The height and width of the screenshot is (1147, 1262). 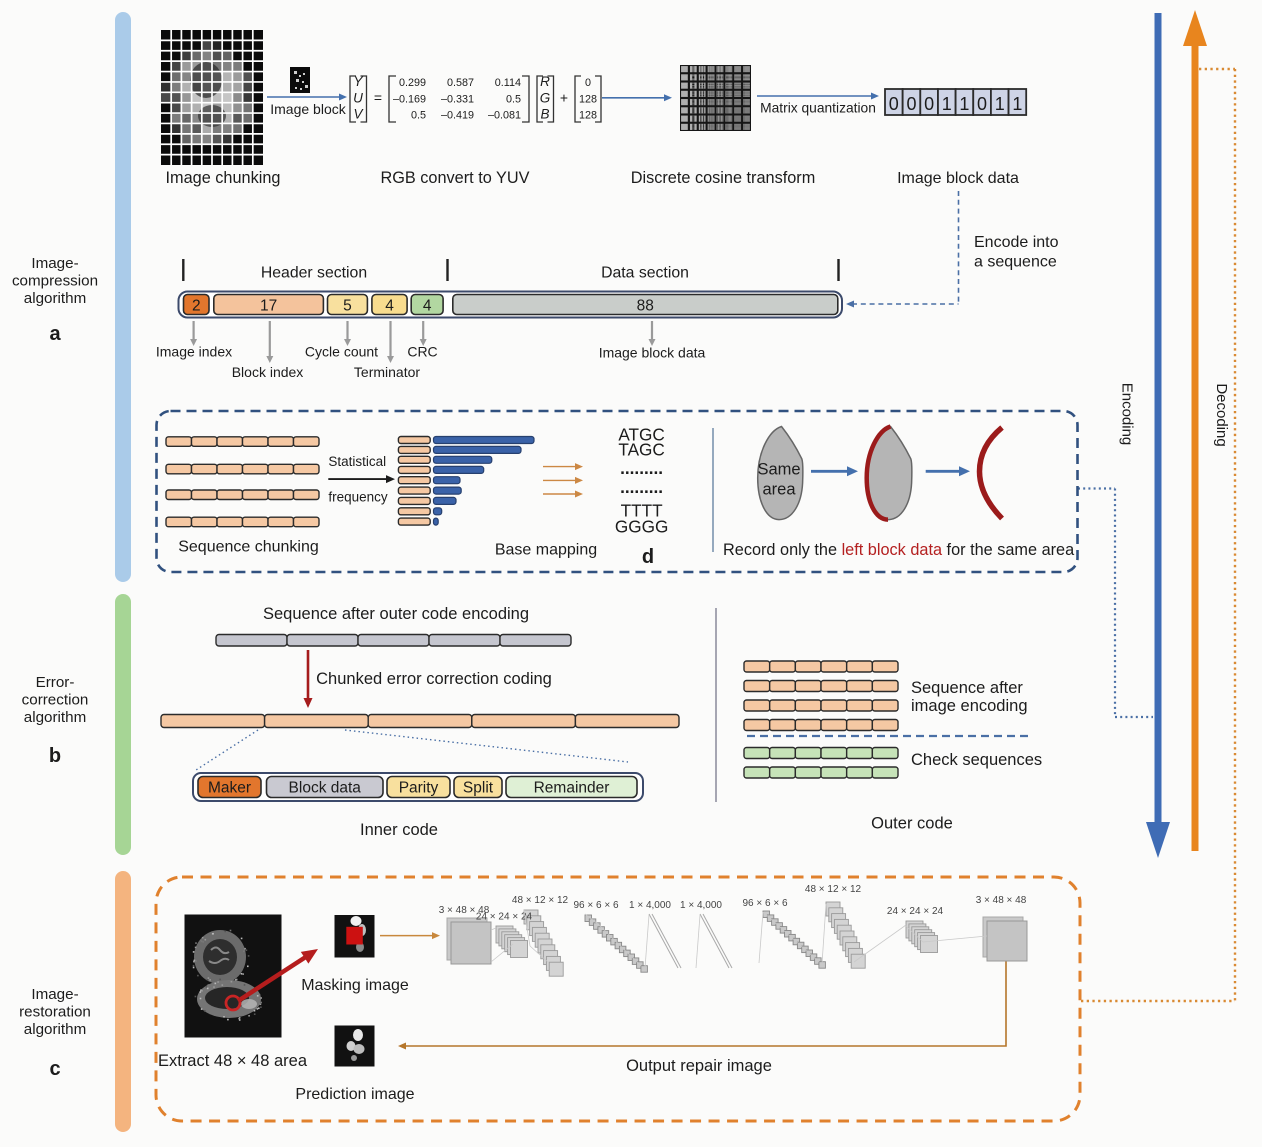 What do you see at coordinates (648, 557) in the screenshot?
I see `svg-text: d` at bounding box center [648, 557].